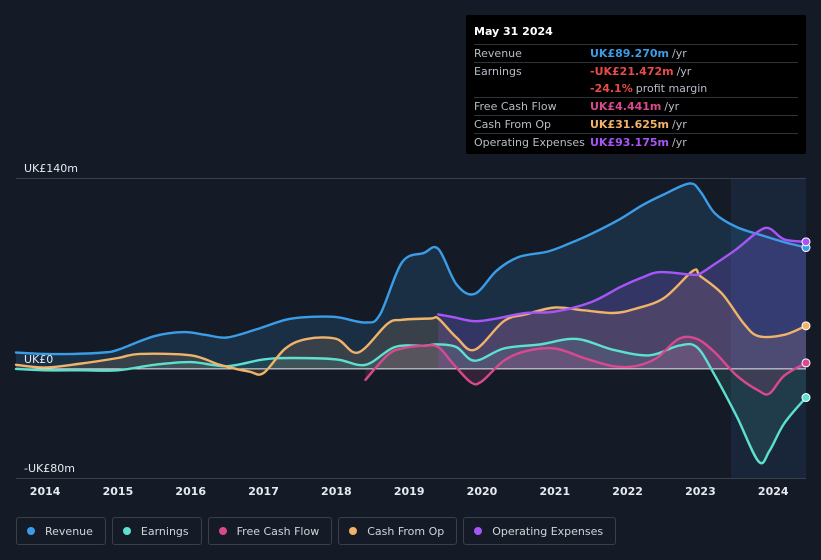  What do you see at coordinates (627, 491) in the screenshot?
I see `x-tick-label: 2022` at bounding box center [627, 491].